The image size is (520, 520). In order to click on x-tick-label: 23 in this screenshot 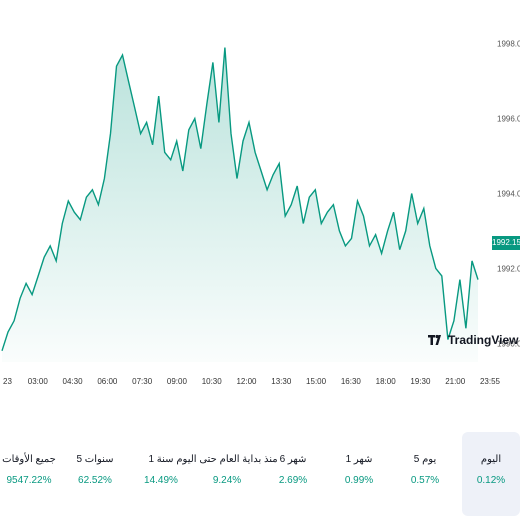, I will do `click(7, 381)`.